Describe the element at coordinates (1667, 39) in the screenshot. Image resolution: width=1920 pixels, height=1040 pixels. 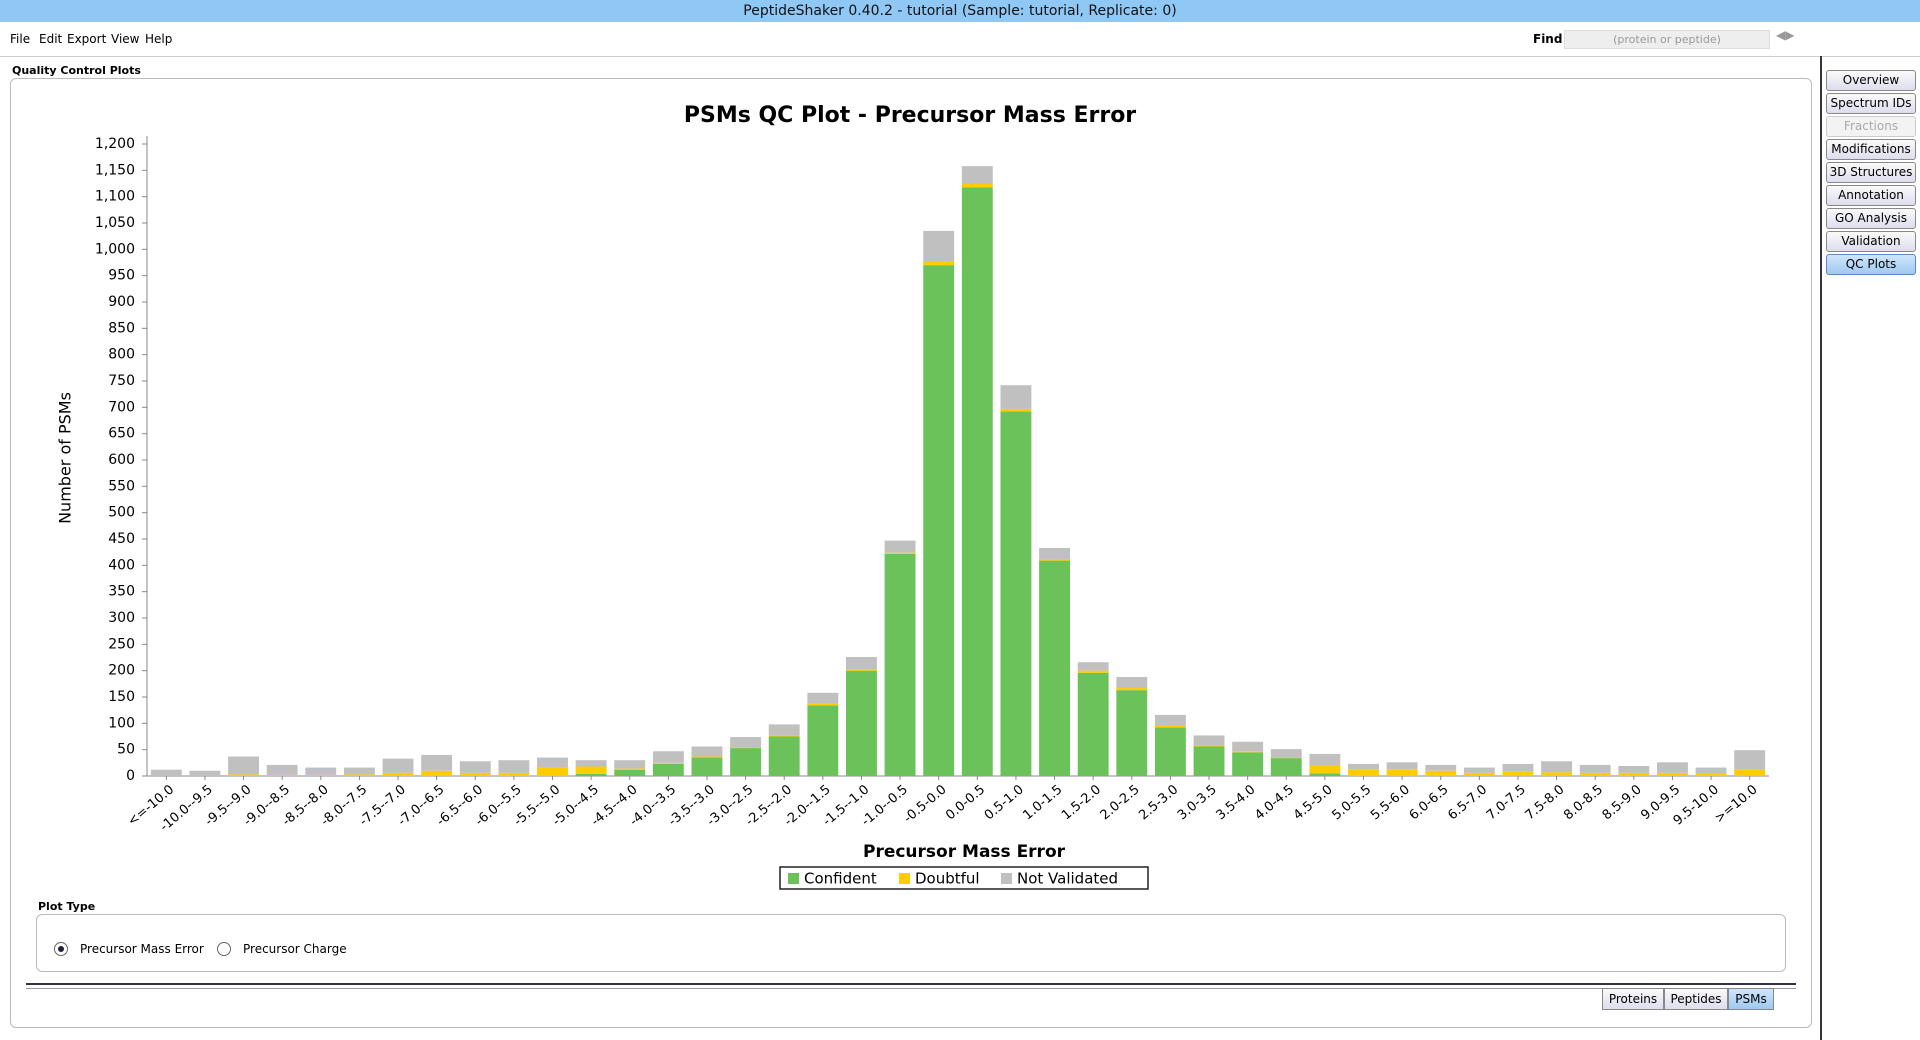
I see `find-input: (protein or peptide)` at that location.